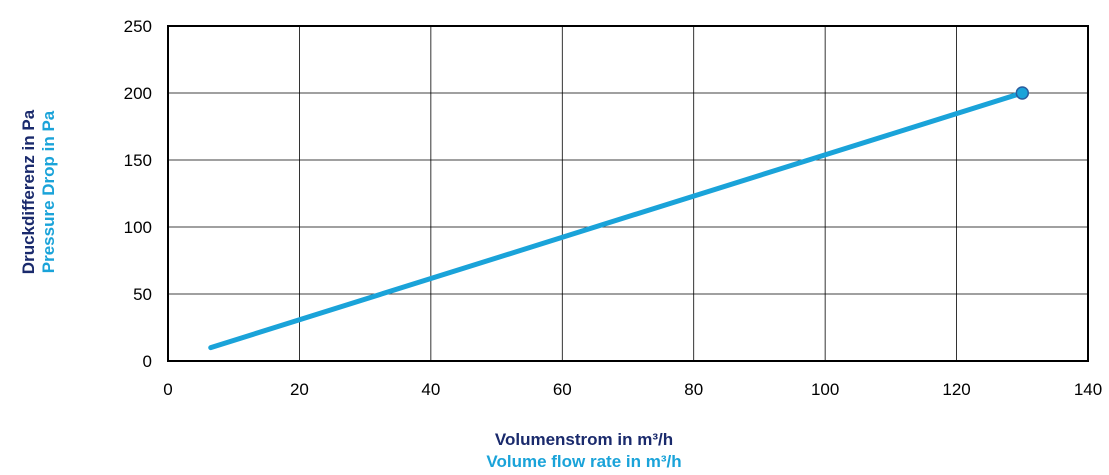 This screenshot has height=475, width=1109. I want to click on x-tick-label: 20, so click(299, 389).